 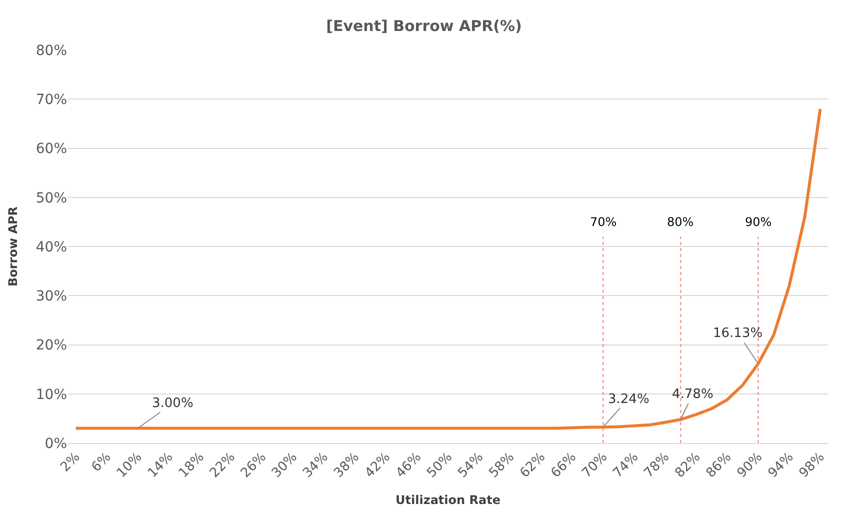 What do you see at coordinates (738, 333) in the screenshot?
I see `annotation: 16.13%` at bounding box center [738, 333].